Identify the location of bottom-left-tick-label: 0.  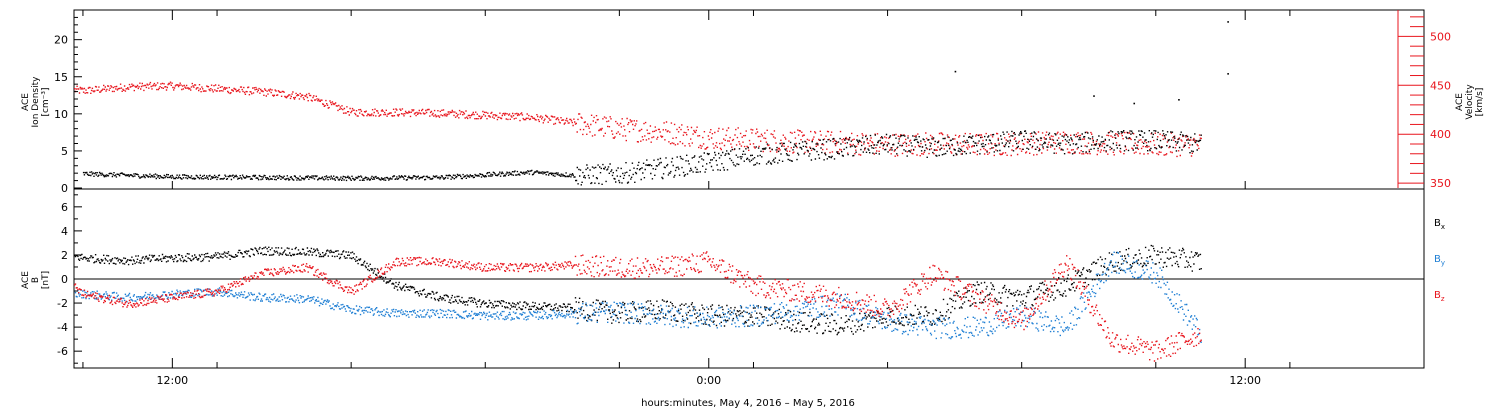
(64, 279).